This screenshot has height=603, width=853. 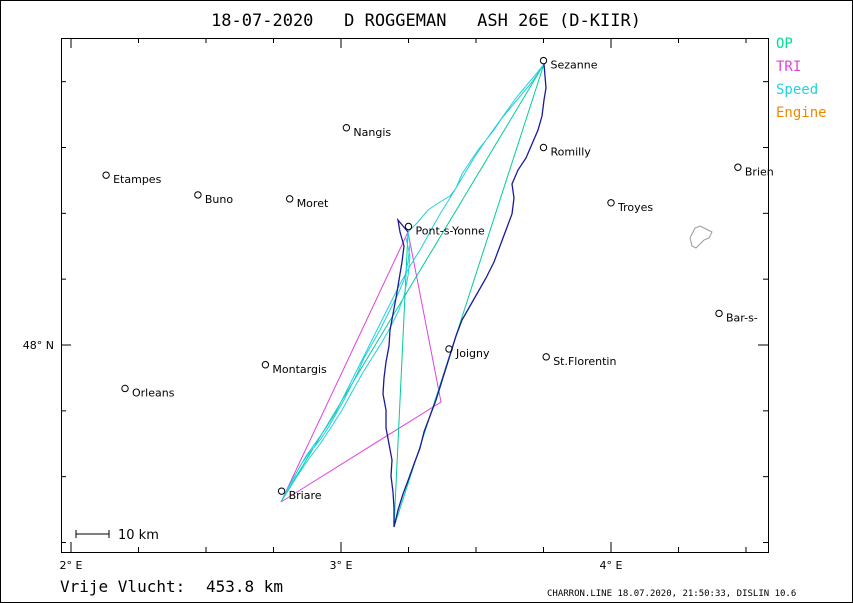 I want to click on town-label: St.Florentin, so click(x=584, y=361).